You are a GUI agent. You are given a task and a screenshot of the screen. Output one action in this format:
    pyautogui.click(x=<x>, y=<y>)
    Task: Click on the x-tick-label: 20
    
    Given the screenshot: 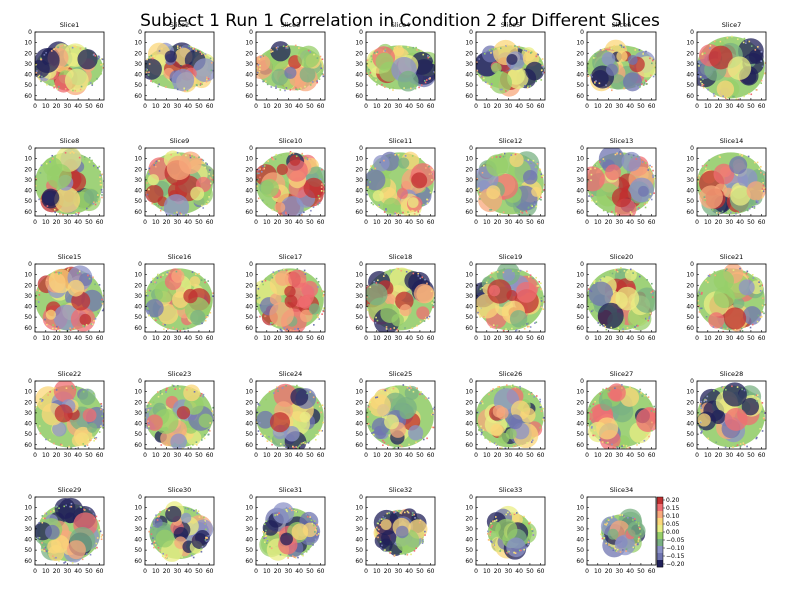 What is the action you would take?
    pyautogui.click(x=278, y=338)
    